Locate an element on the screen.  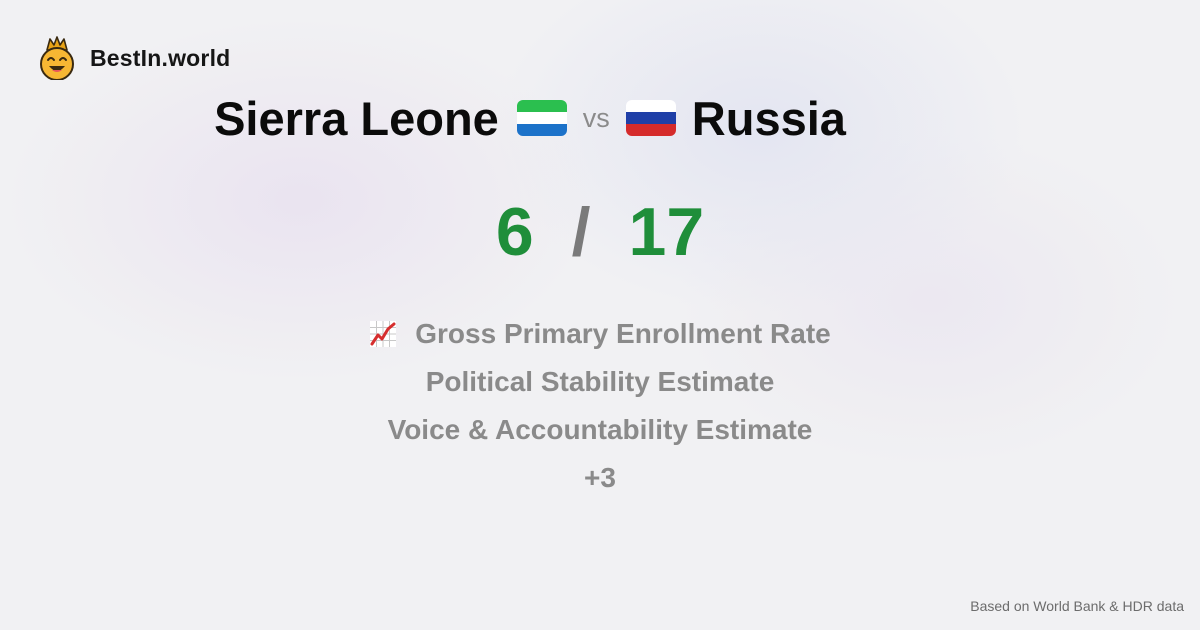
sierra-leone-flag-icon is located at coordinates (541, 118).